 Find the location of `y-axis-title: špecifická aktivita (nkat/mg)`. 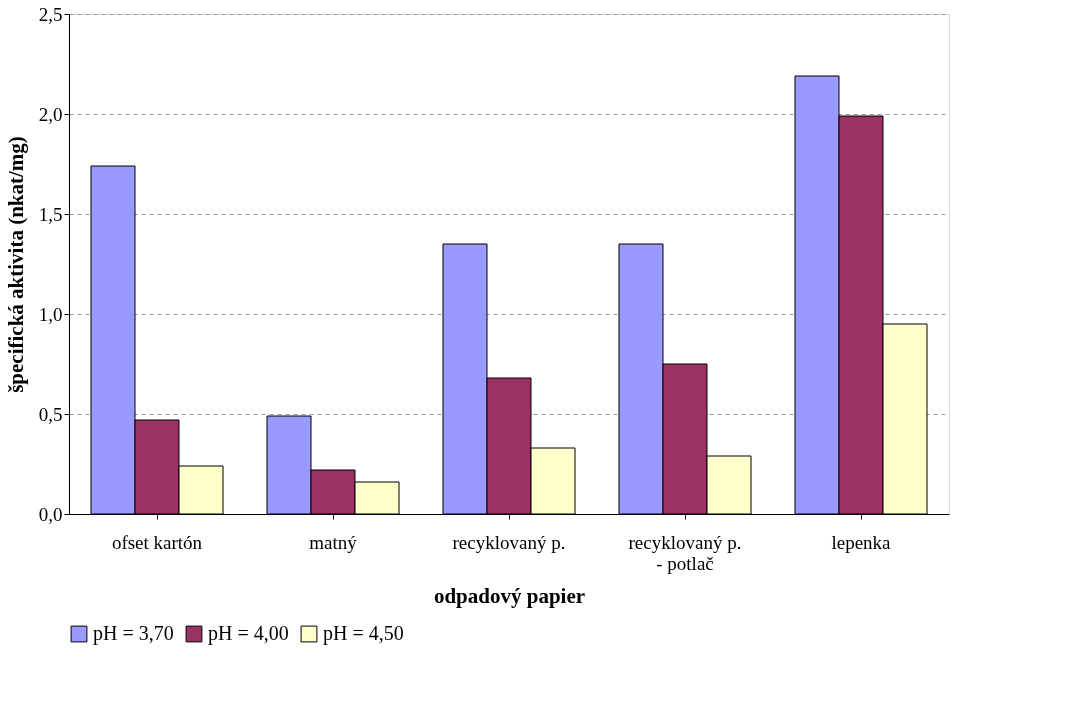

y-axis-title: špecifická aktivita (nkat/mg) is located at coordinates (15, 264).